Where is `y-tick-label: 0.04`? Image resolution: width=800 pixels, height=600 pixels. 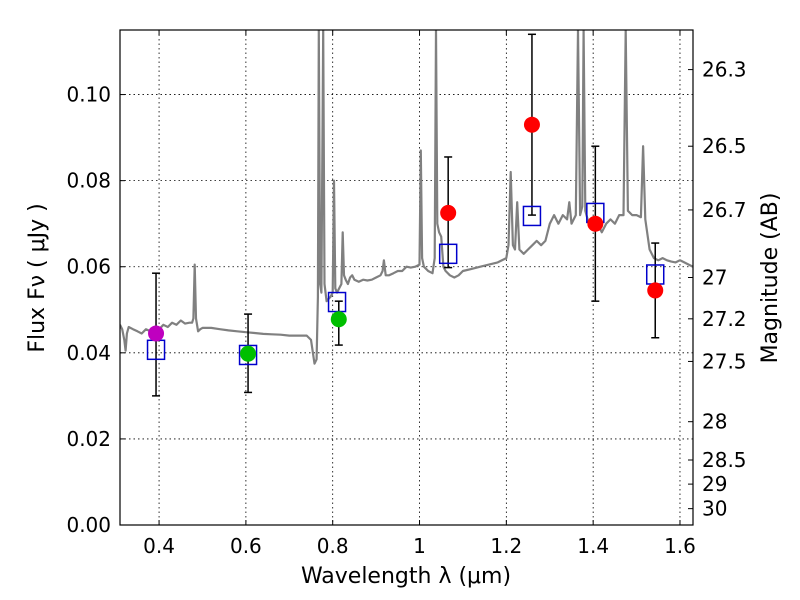 y-tick-label: 0.04 is located at coordinates (88, 353).